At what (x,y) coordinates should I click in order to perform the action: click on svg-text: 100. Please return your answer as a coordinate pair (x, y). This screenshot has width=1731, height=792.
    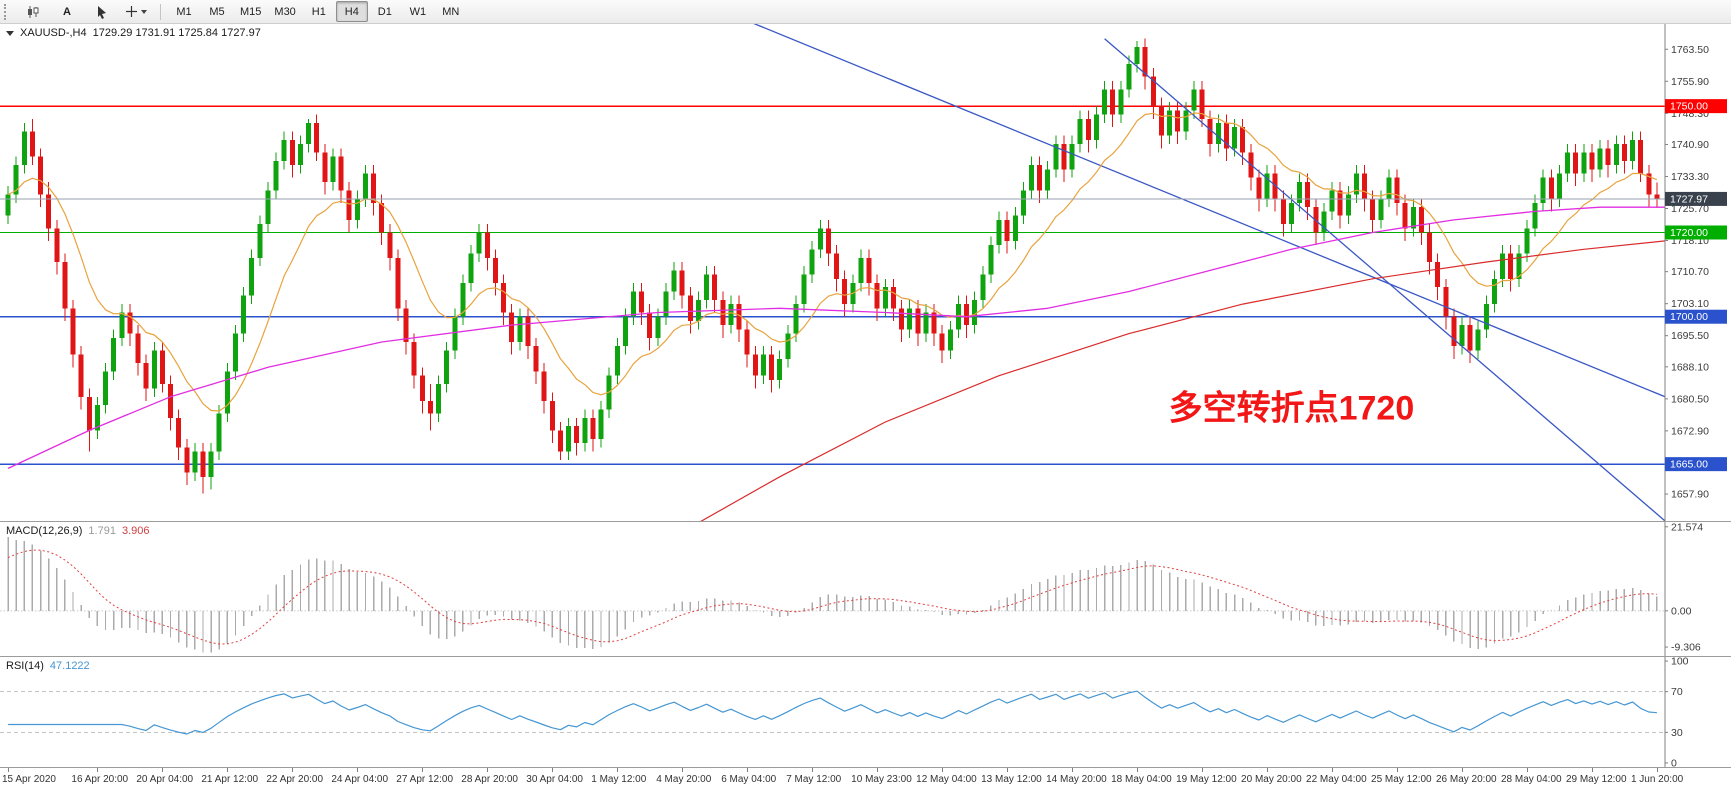
    Looking at the image, I should click on (1680, 662).